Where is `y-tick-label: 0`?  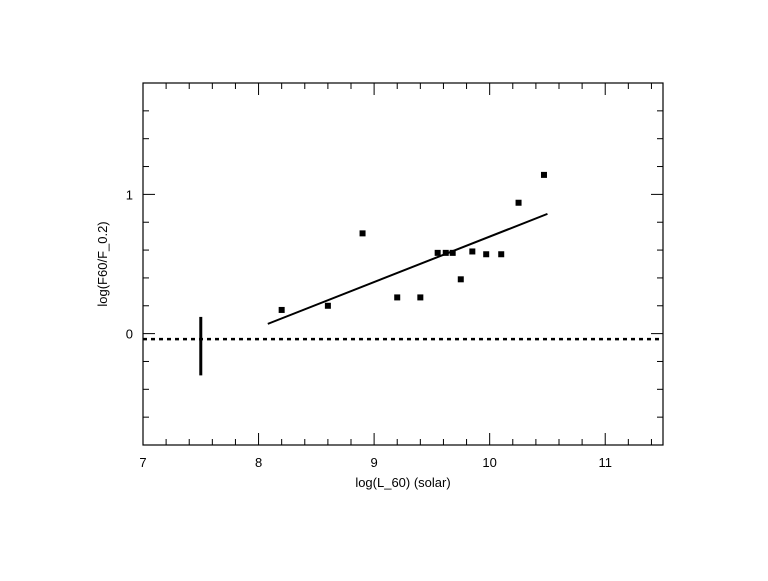 y-tick-label: 0 is located at coordinates (129, 334).